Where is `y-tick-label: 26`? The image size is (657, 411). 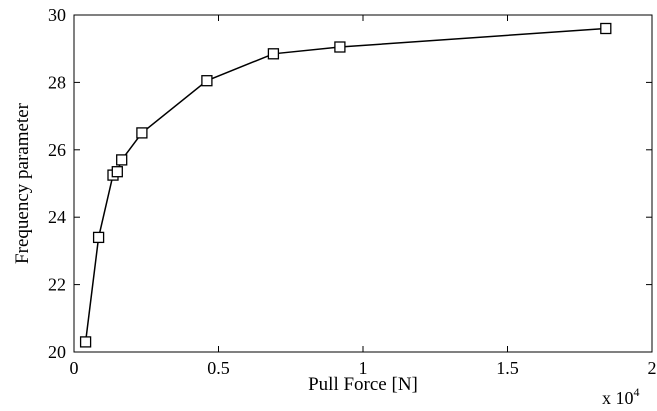 y-tick-label: 26 is located at coordinates (57, 150).